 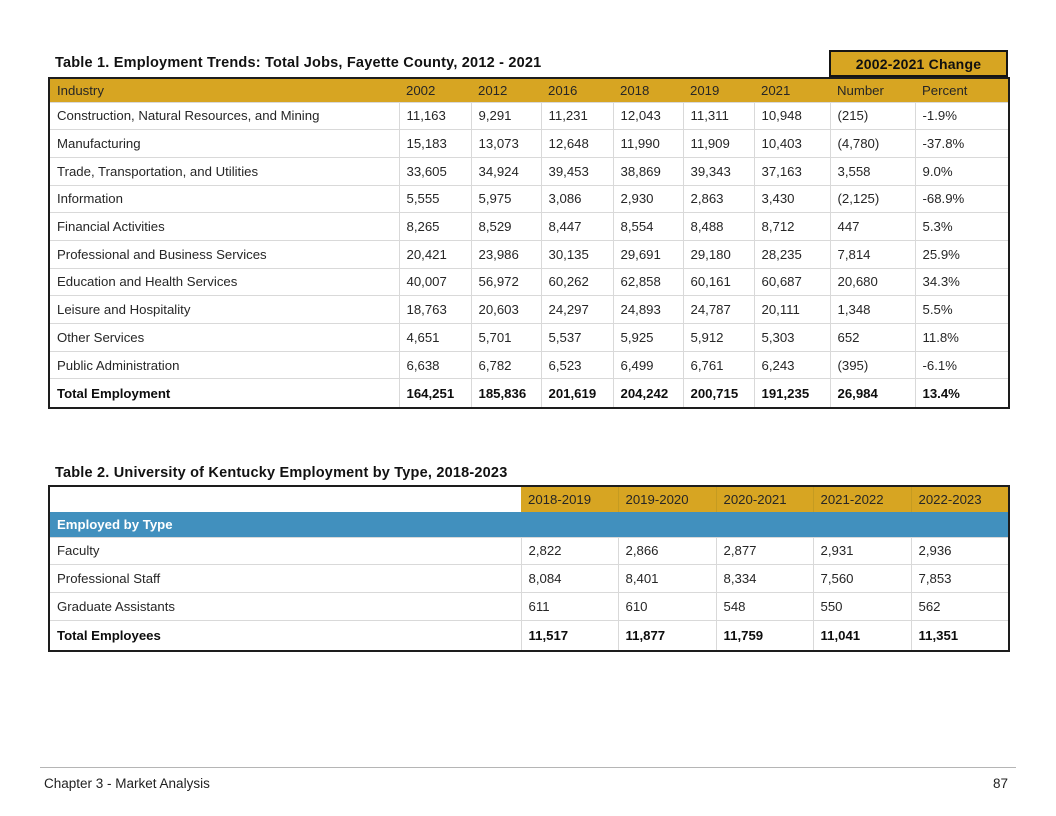 I want to click on cell-value: 6,499, so click(x=647, y=364).